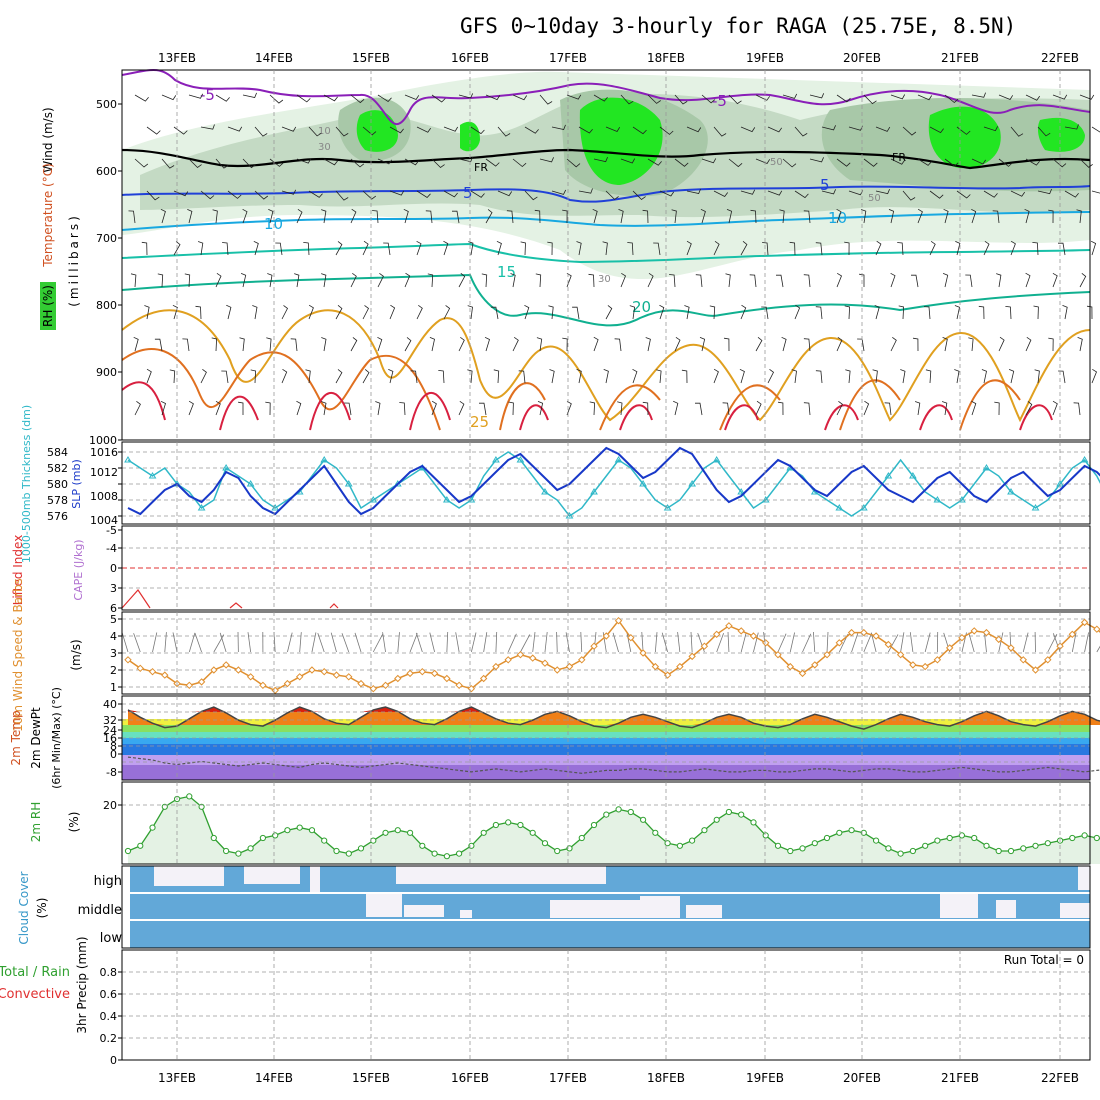 This screenshot has width=1100, height=1100. Describe the element at coordinates (111, 1016) in the screenshot. I see `precip-y-ticks: 0.8 0.6 0.4 0.2 0` at that location.